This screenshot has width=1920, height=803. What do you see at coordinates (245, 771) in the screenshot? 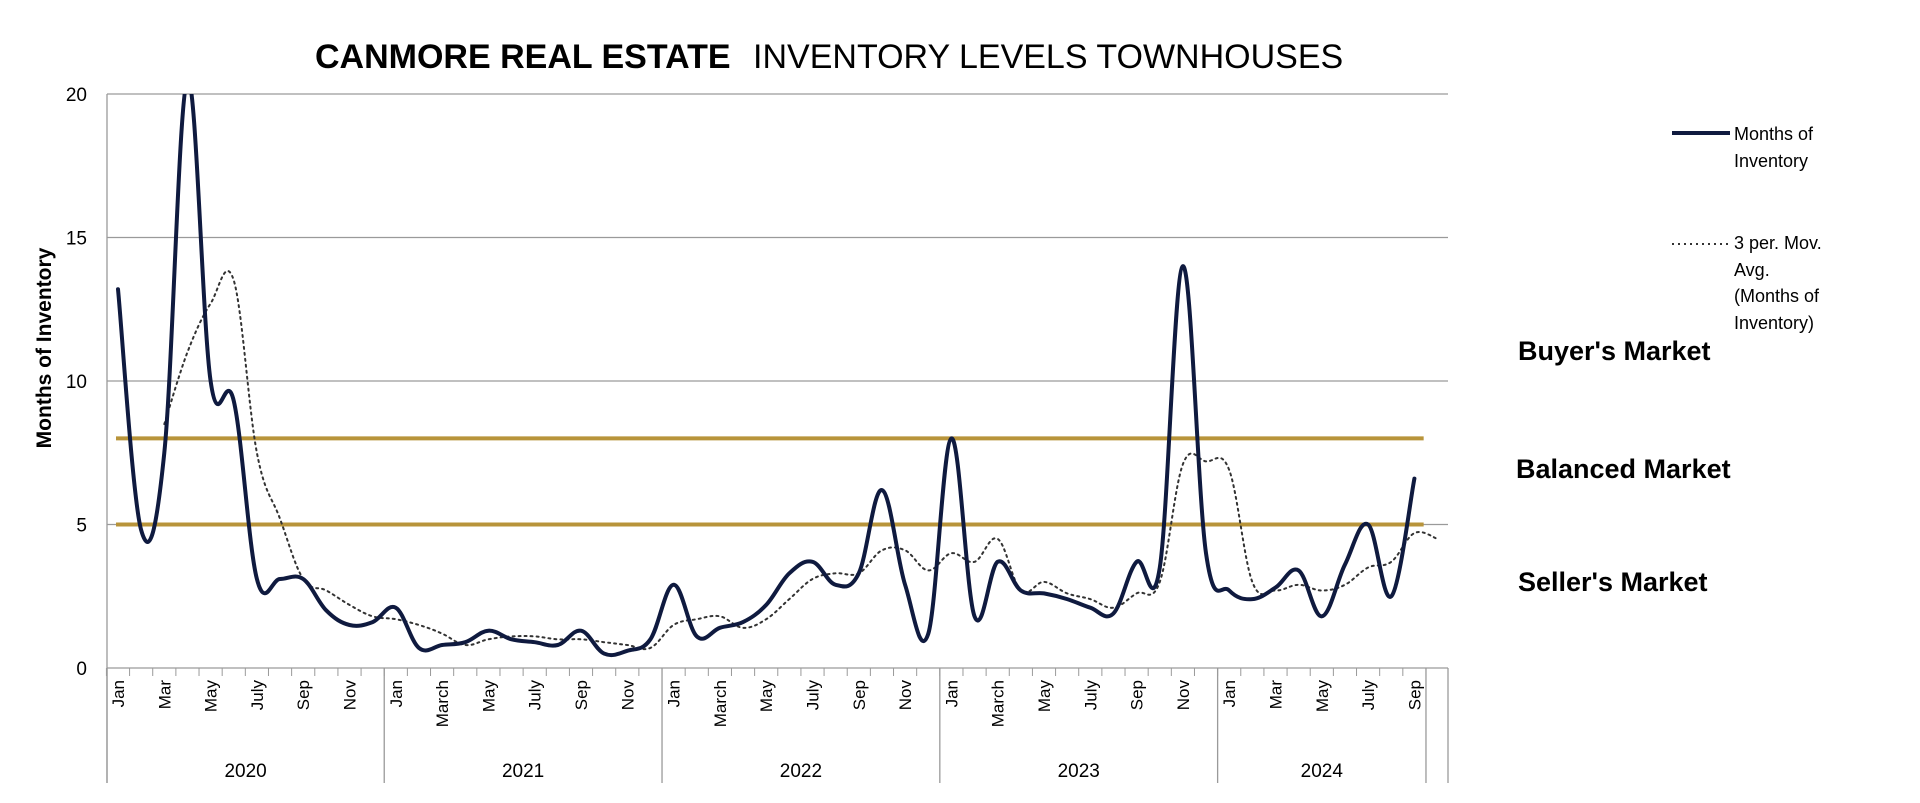
I see `year-label-2020: 2020` at bounding box center [245, 771].